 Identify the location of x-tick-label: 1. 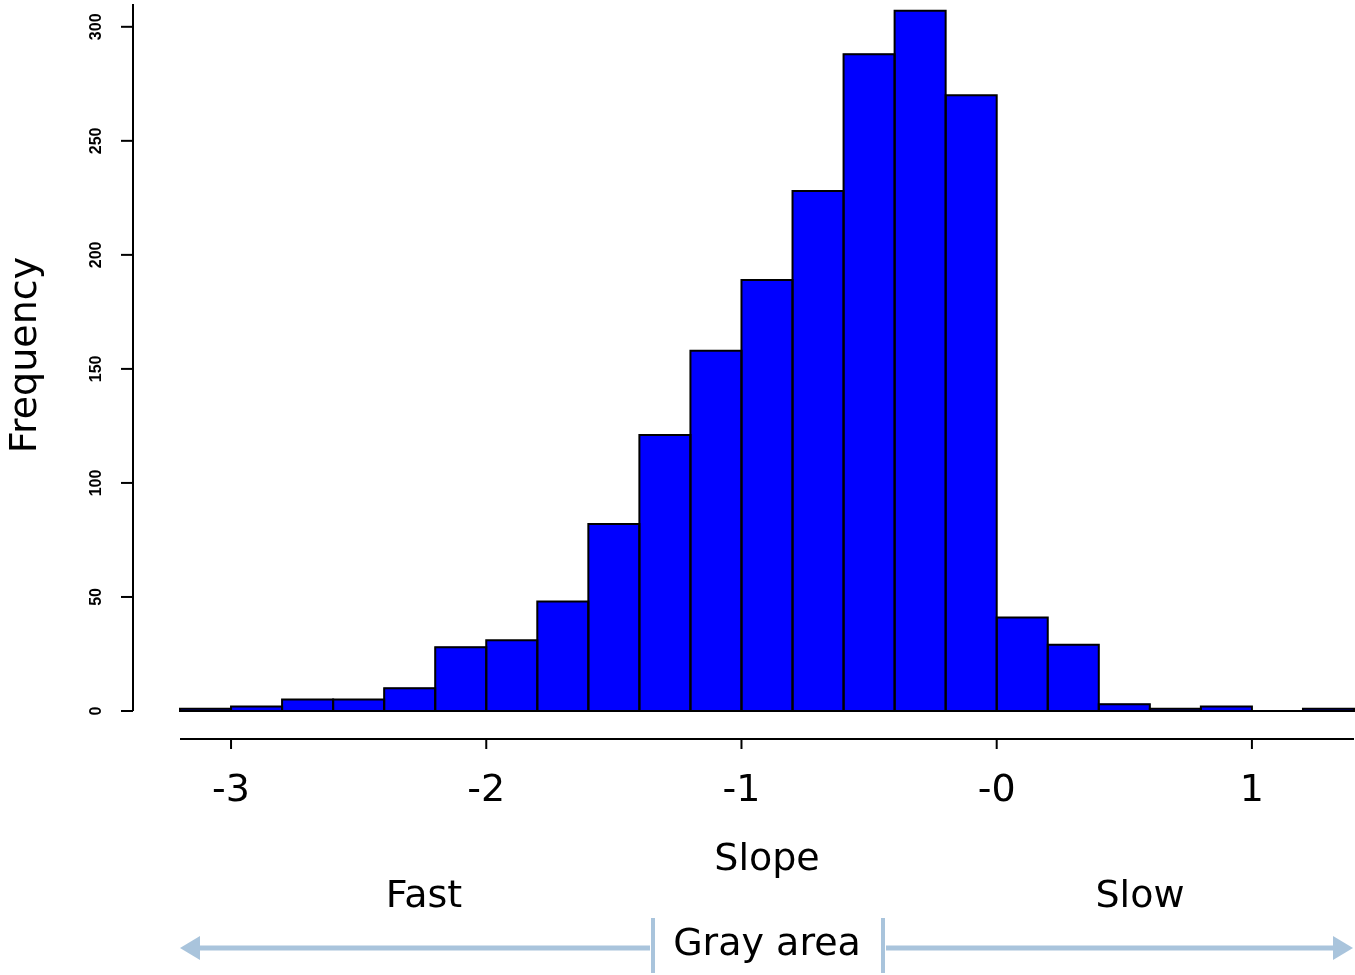
(1252, 787).